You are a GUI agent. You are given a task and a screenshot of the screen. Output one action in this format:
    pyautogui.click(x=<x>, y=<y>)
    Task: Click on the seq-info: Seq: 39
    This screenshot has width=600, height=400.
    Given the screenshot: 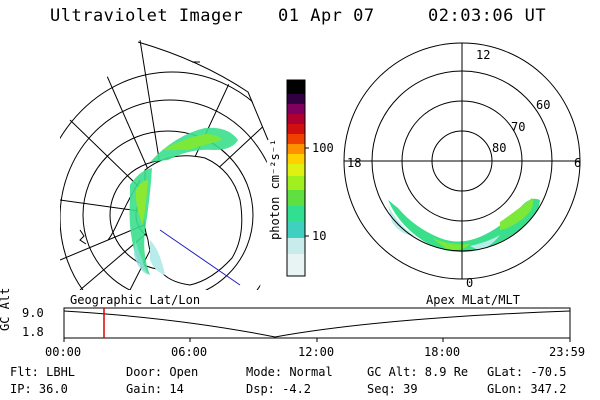 What is the action you would take?
    pyautogui.click(x=392, y=389)
    